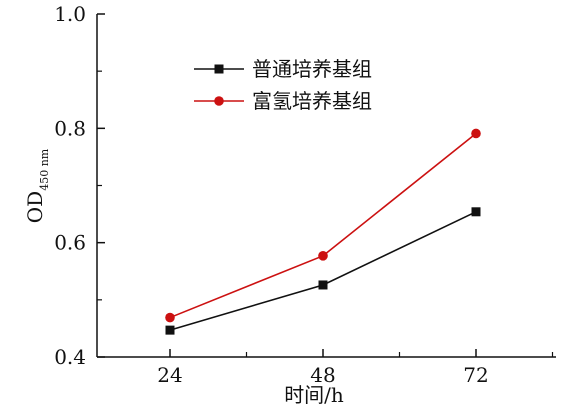  I want to click on y-tick-label: 0.8, so click(70, 128).